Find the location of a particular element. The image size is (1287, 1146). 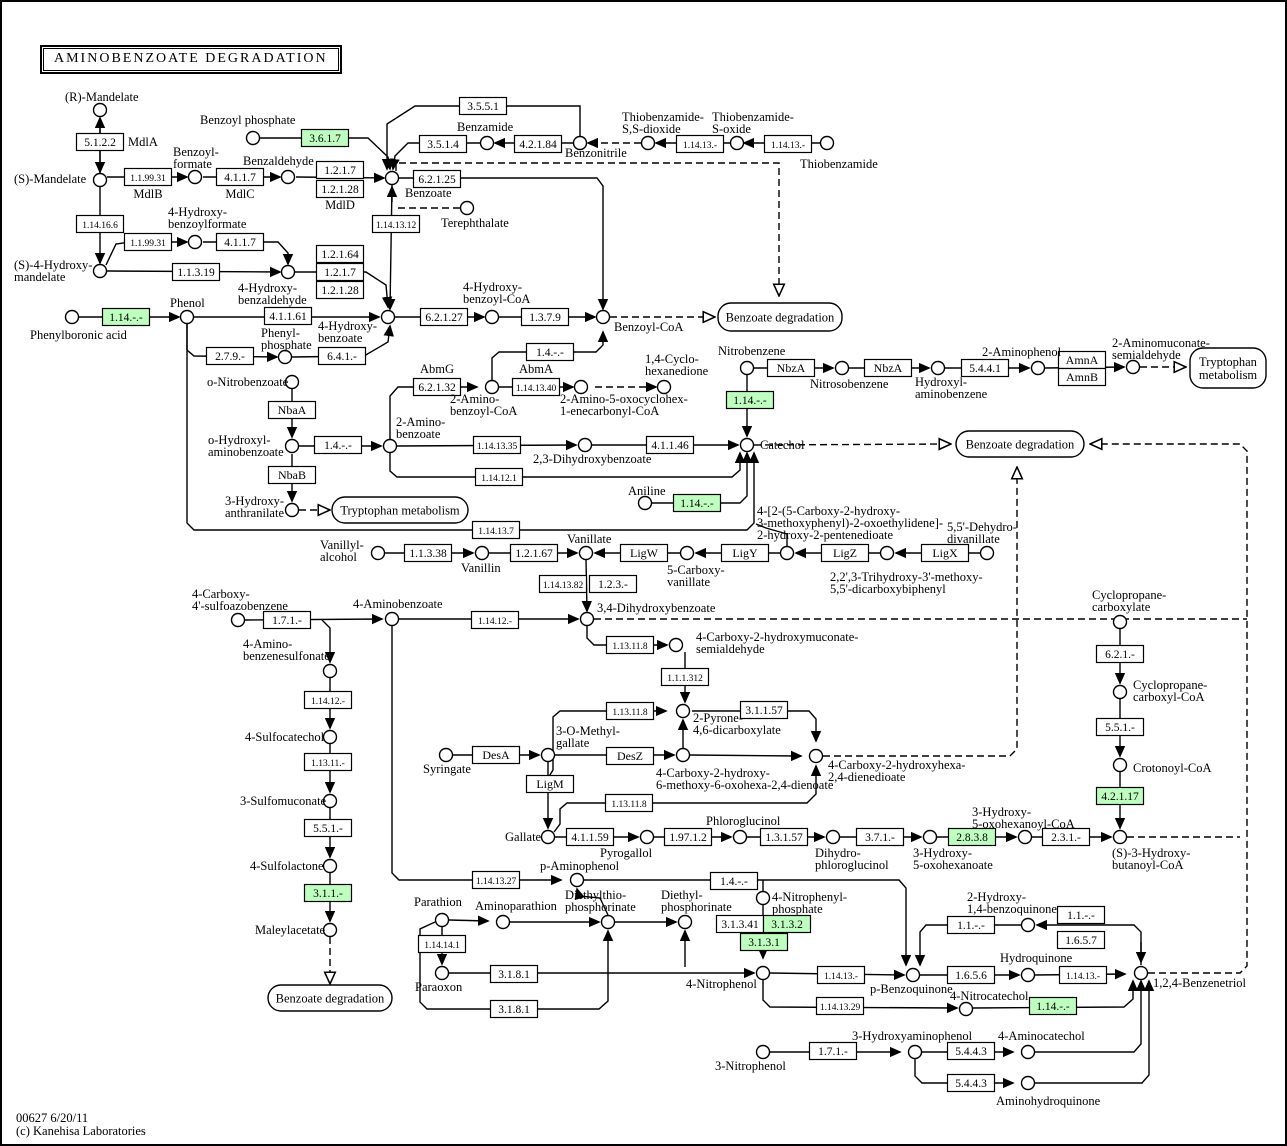

enzyme-box-3.5.1.4 is located at coordinates (443, 144).